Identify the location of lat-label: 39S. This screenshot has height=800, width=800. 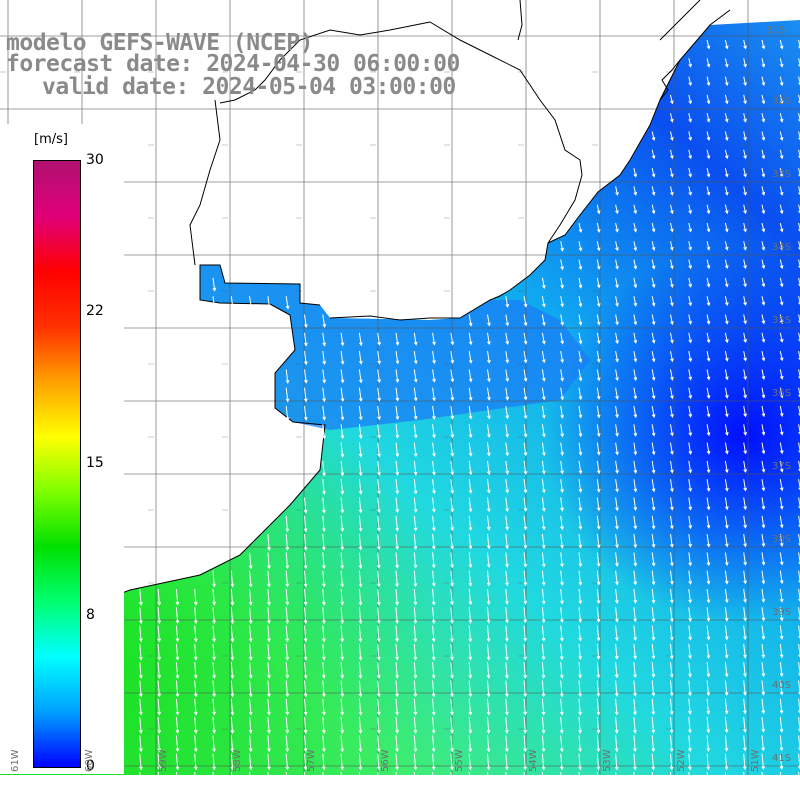
(782, 612).